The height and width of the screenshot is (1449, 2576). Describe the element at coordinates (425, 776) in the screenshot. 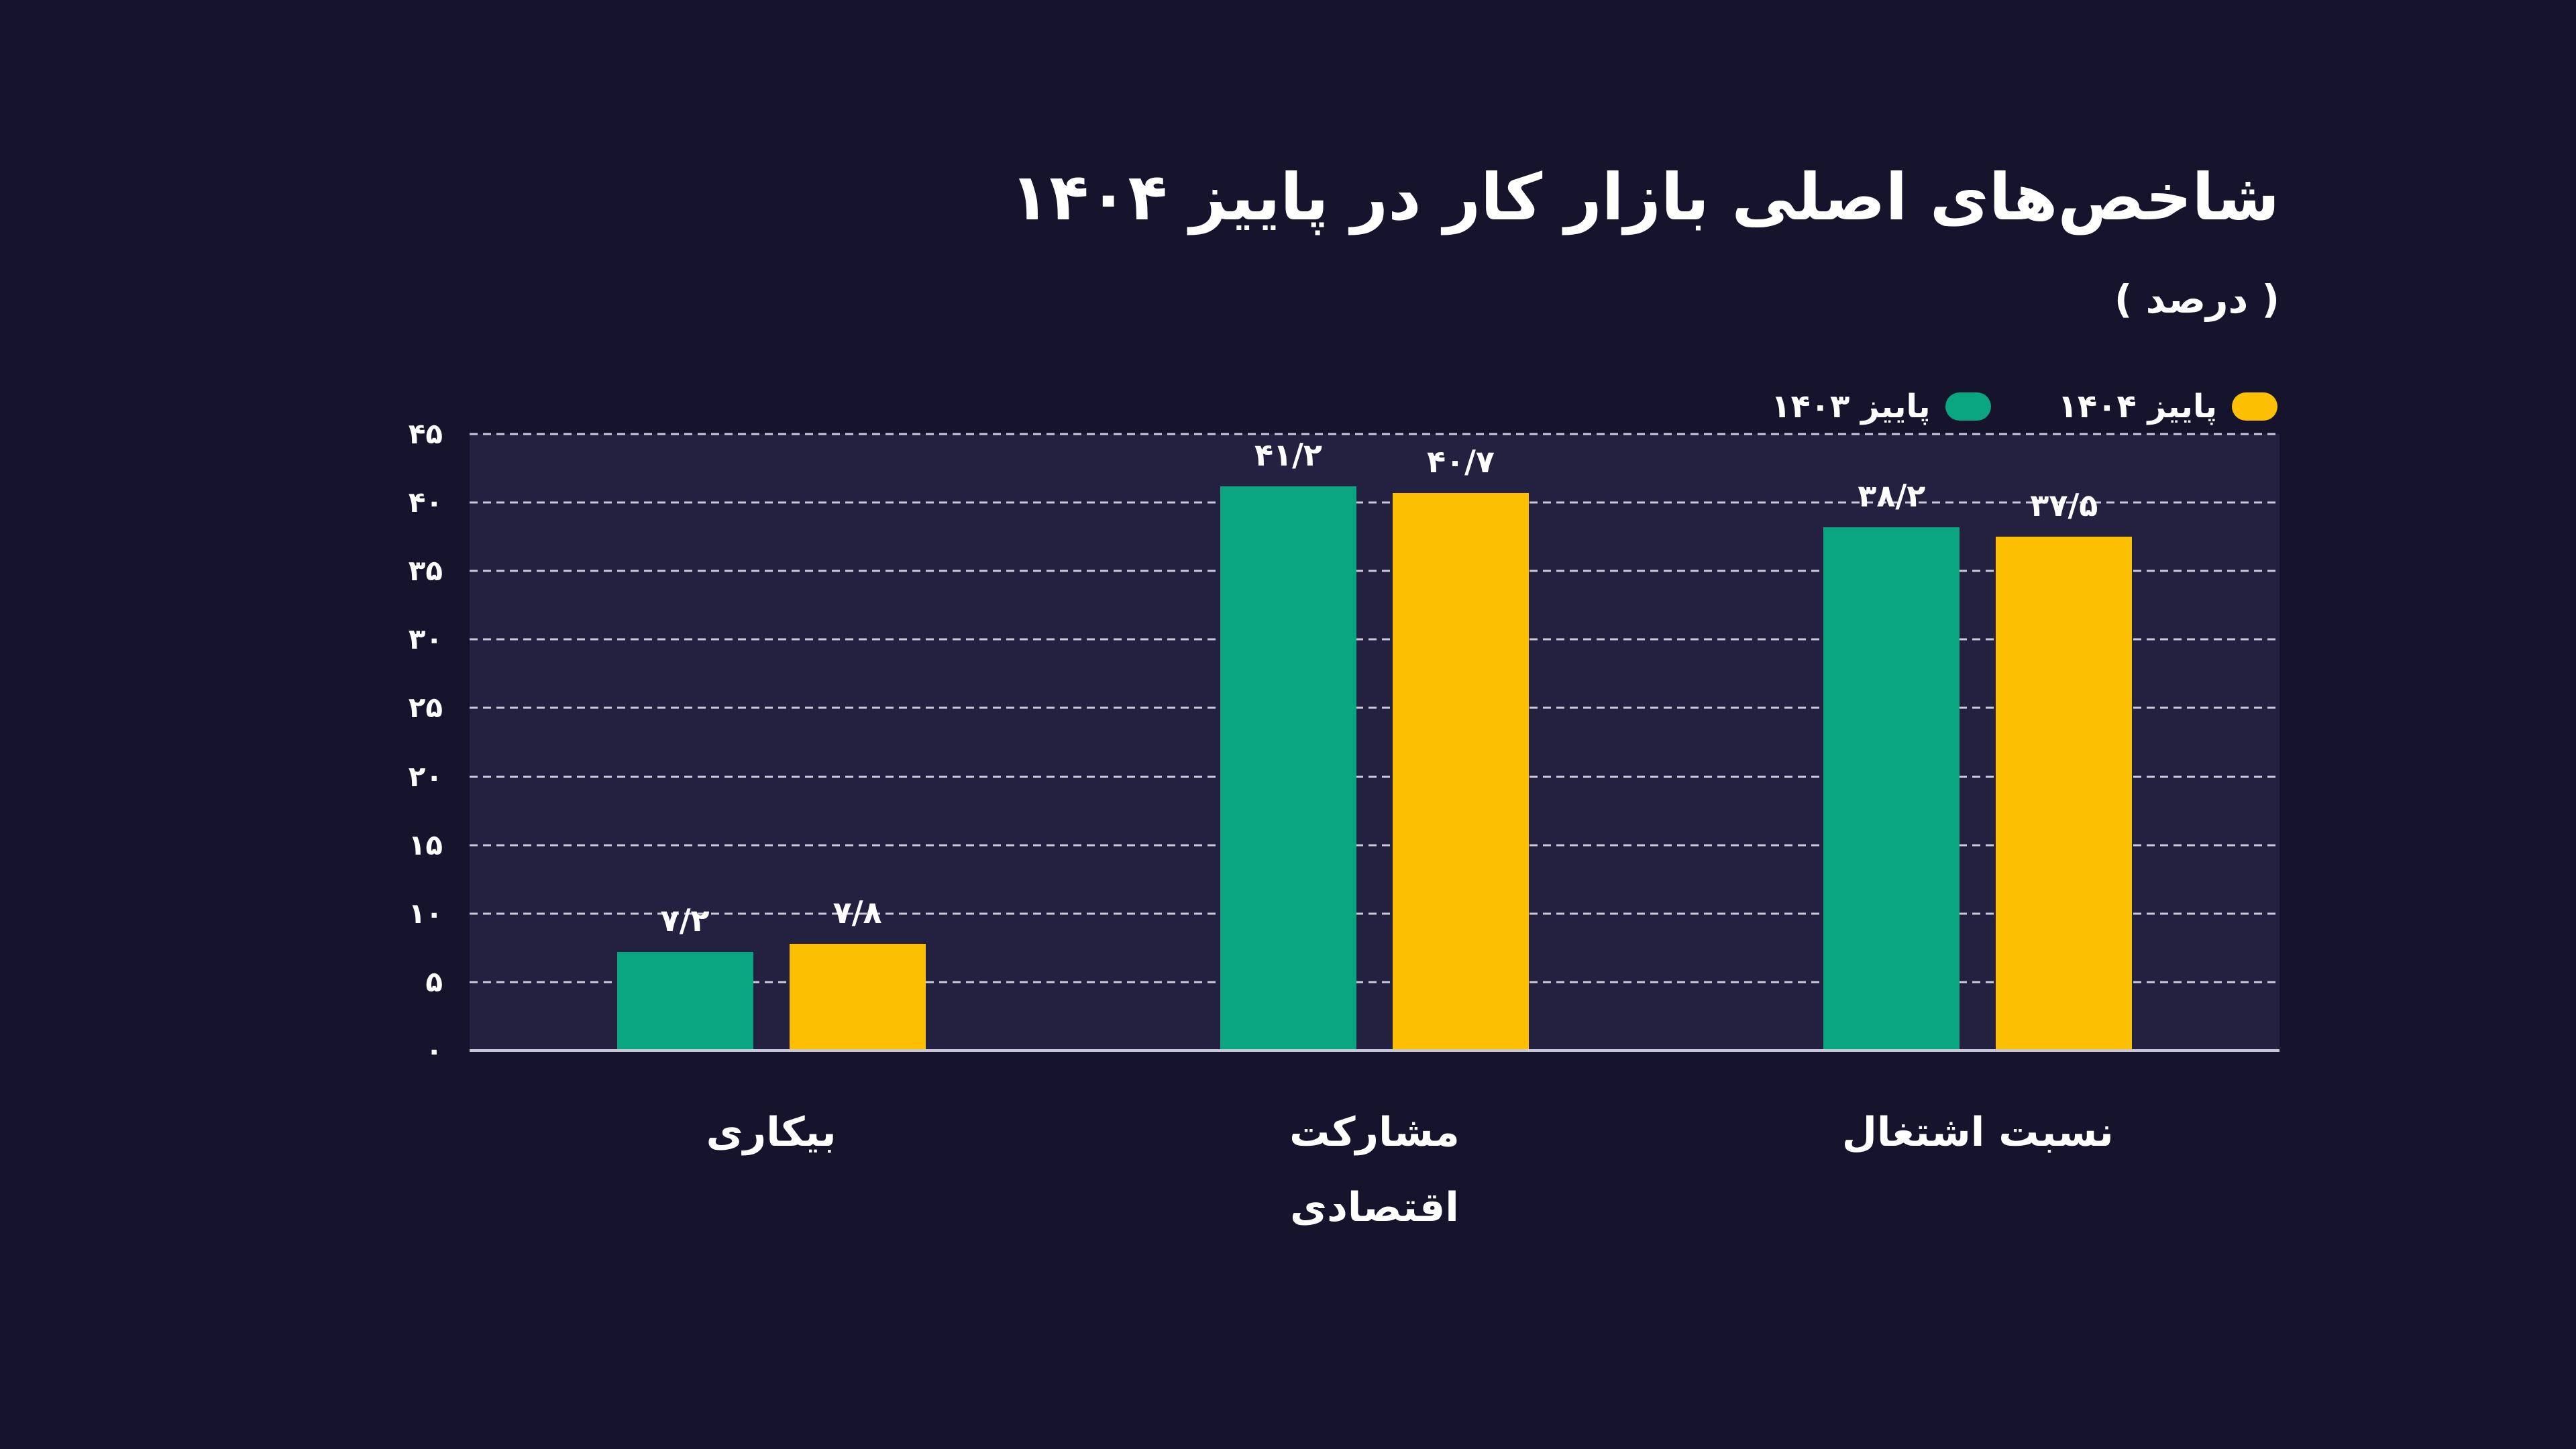

I see `y-axis-tick-label: ۲۰` at that location.